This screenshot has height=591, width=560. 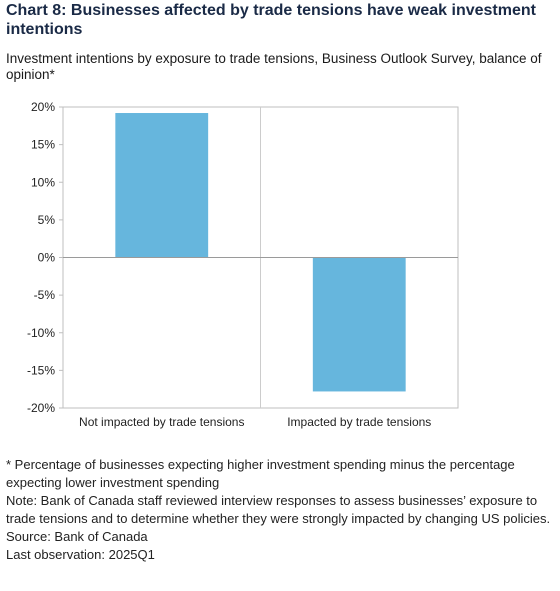 I want to click on y-tick-label: -10%, so click(x=41, y=333).